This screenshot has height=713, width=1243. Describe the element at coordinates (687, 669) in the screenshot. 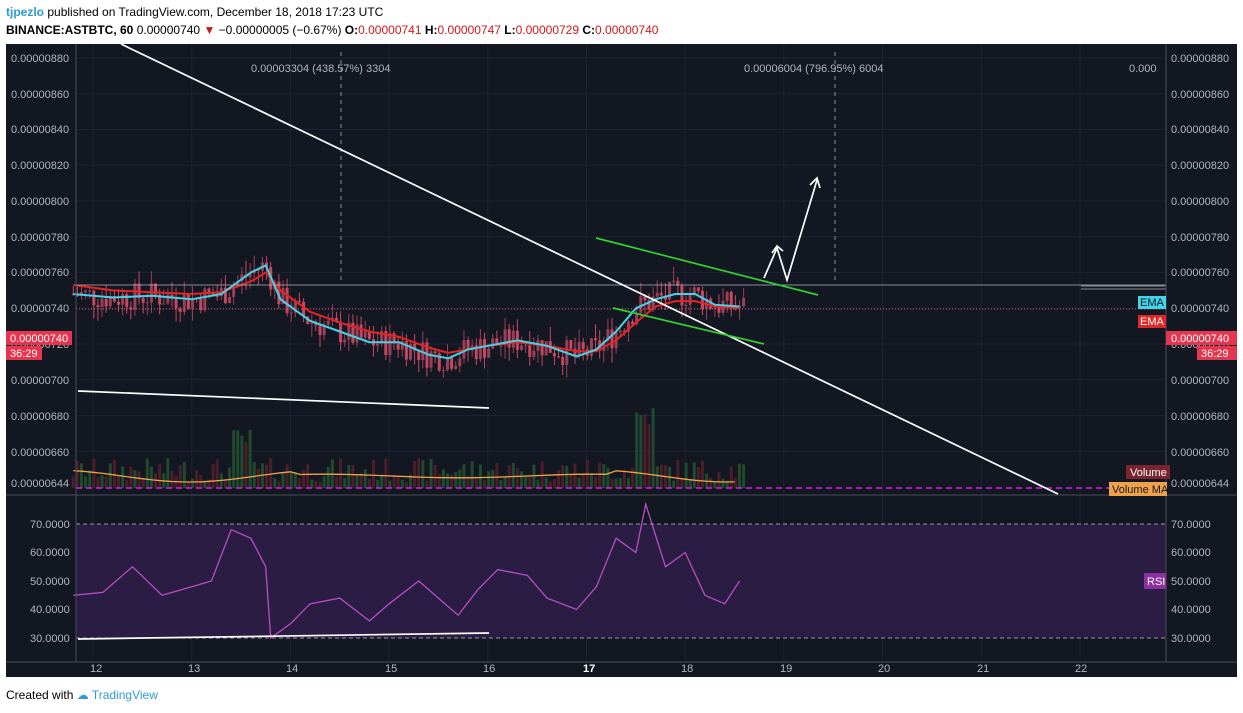

I see `date-label: 18` at that location.